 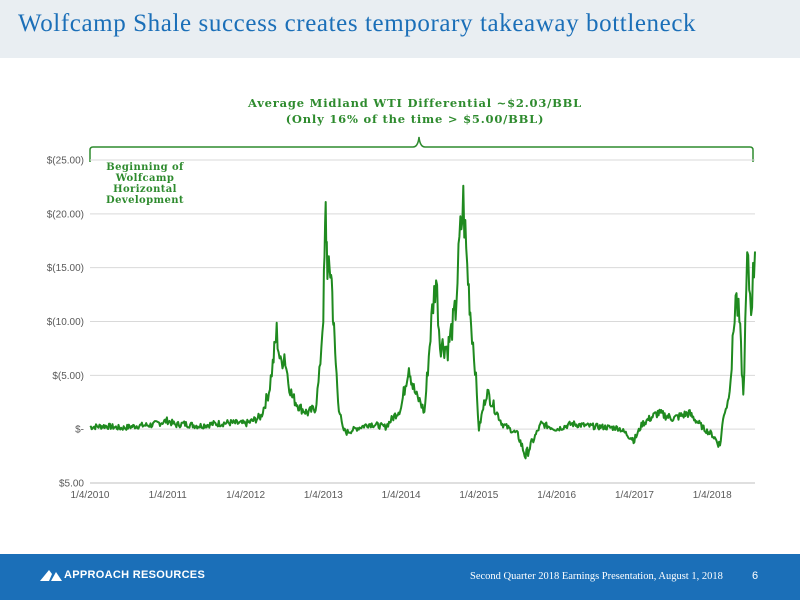 I want to click on x-tick-label: 1/4/2012, so click(x=245, y=495).